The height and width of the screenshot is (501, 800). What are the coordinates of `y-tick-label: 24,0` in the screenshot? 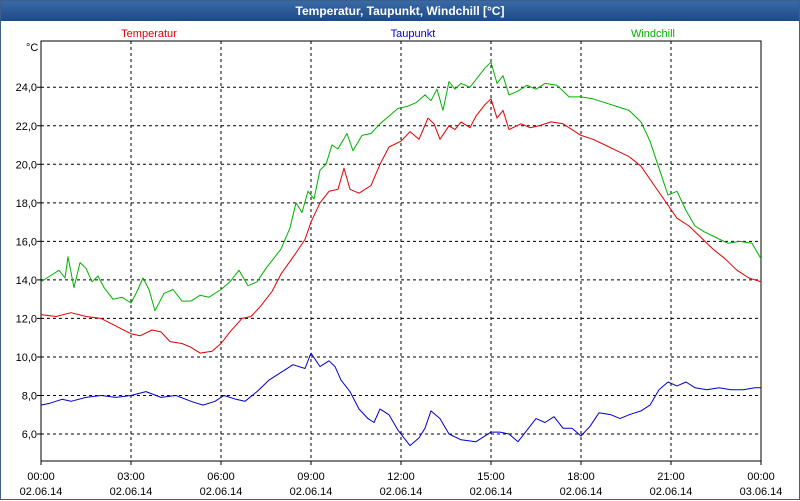 It's located at (26, 88).